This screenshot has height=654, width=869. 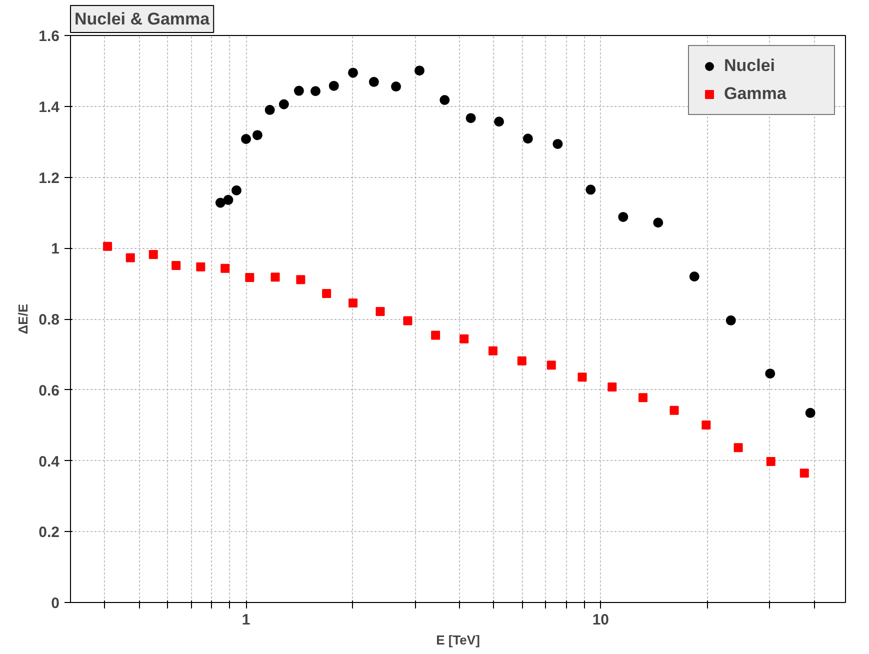 What do you see at coordinates (55, 603) in the screenshot?
I see `y-tick-label: 0` at bounding box center [55, 603].